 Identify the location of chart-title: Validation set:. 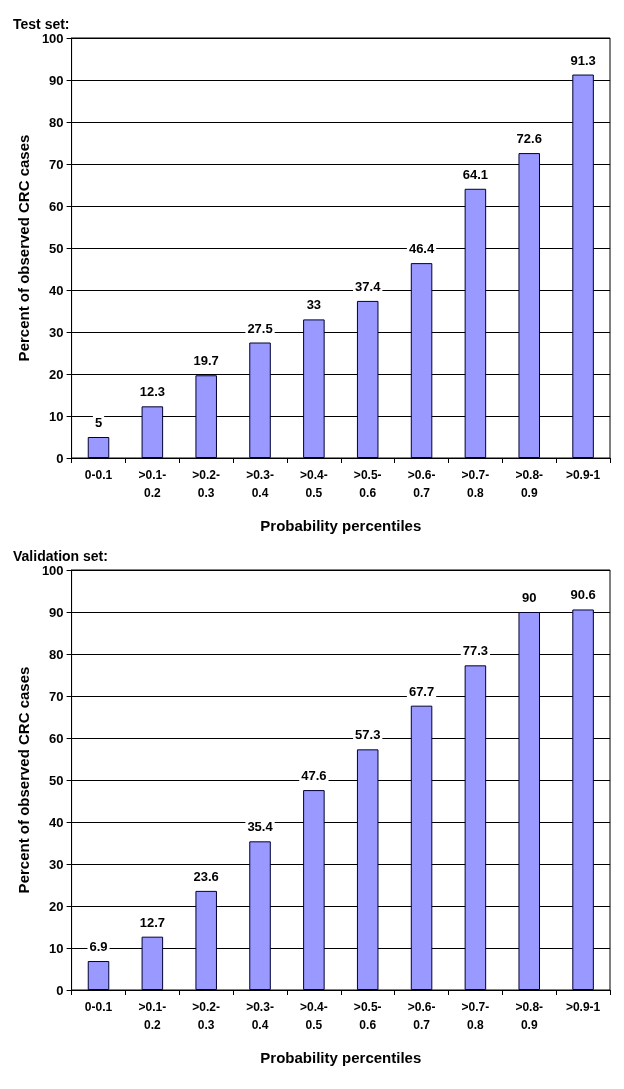
(60, 556).